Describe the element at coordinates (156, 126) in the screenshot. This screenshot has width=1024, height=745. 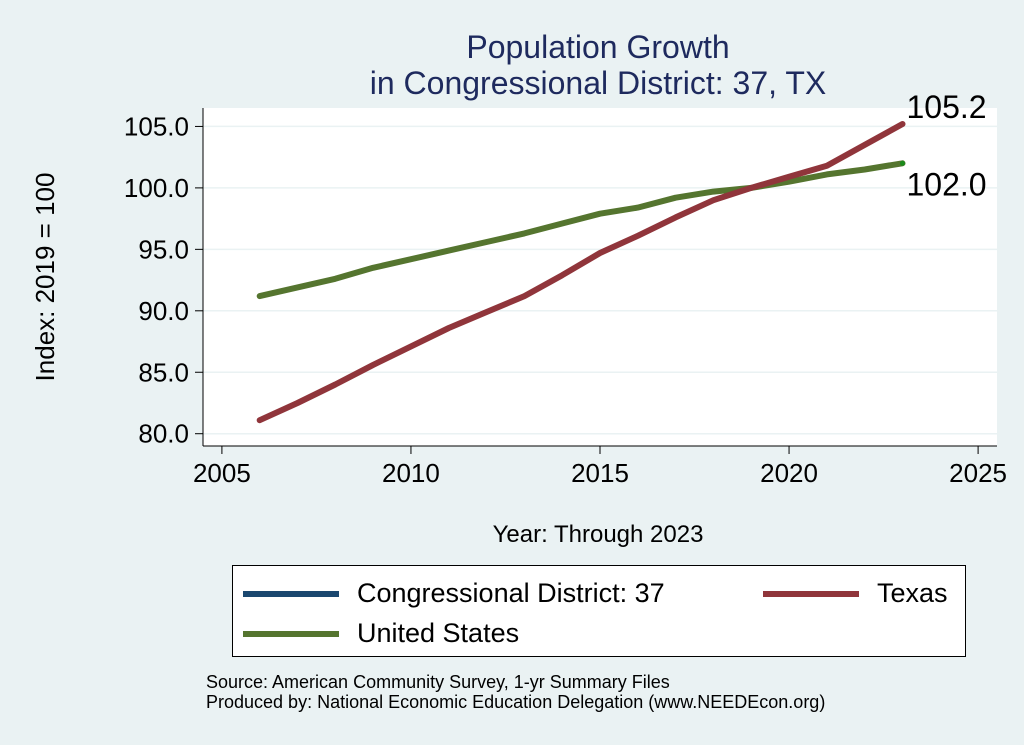
I see `y-tick-label: 105.0` at that location.